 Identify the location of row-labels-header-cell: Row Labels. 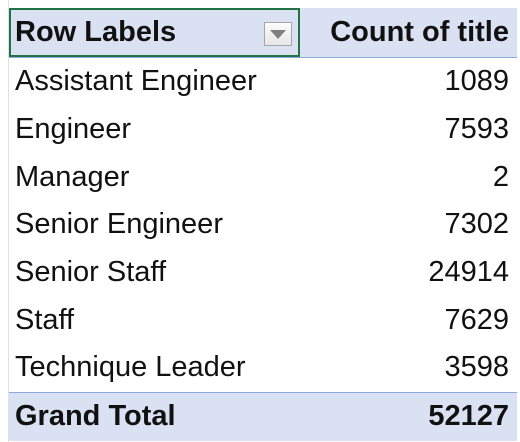
(154, 32).